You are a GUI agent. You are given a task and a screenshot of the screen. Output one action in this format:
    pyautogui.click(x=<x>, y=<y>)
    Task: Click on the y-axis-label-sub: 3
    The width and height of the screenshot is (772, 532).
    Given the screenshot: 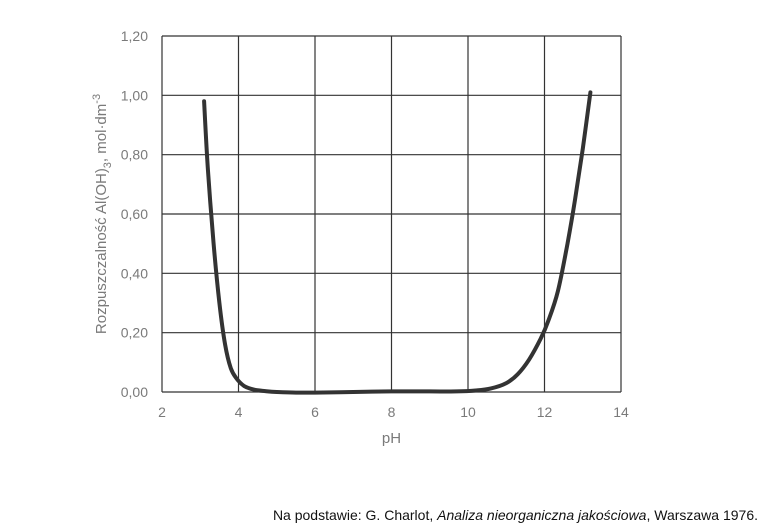 What is the action you would take?
    pyautogui.click(x=108, y=165)
    